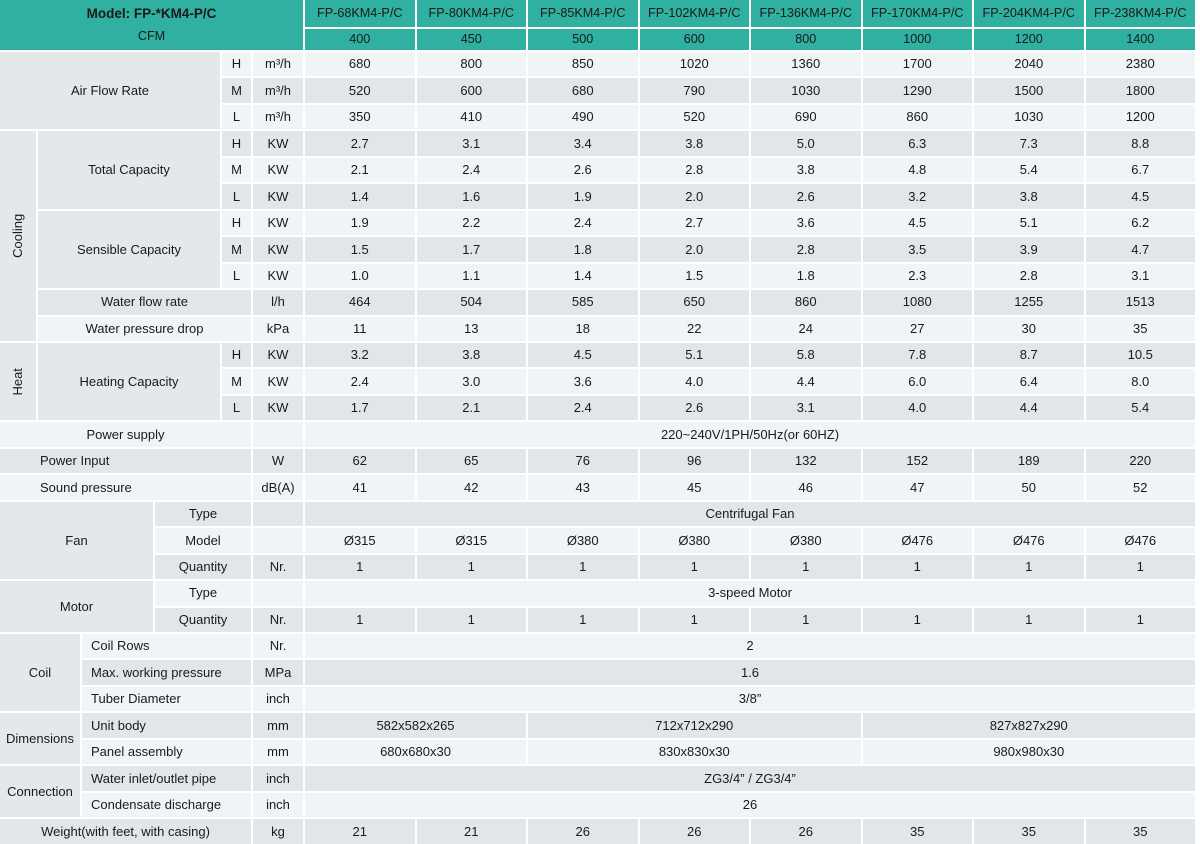 This screenshot has width=1200, height=844. What do you see at coordinates (917, 328) in the screenshot?
I see `value-cell: 27` at bounding box center [917, 328].